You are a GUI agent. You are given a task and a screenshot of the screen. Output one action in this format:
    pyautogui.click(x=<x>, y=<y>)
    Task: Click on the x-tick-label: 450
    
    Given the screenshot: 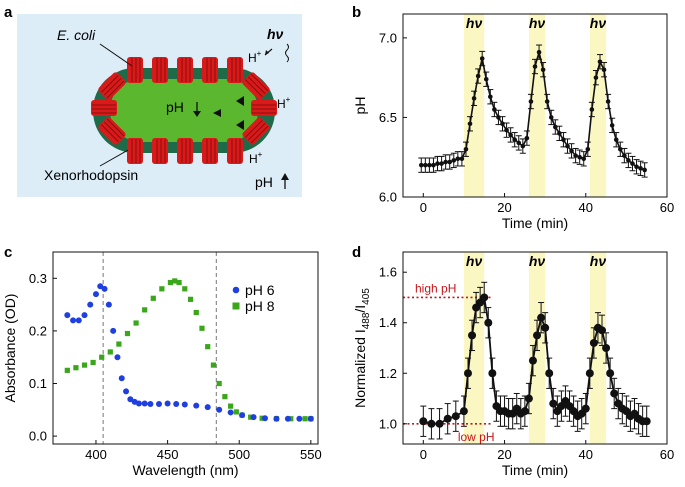 What is the action you would take?
    pyautogui.click(x=168, y=454)
    